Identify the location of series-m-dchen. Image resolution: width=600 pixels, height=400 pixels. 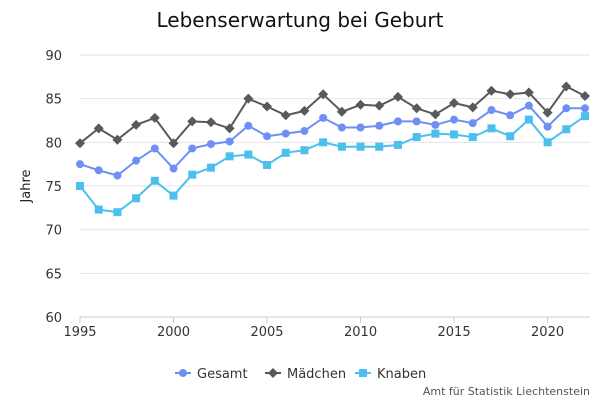
(332, 115).